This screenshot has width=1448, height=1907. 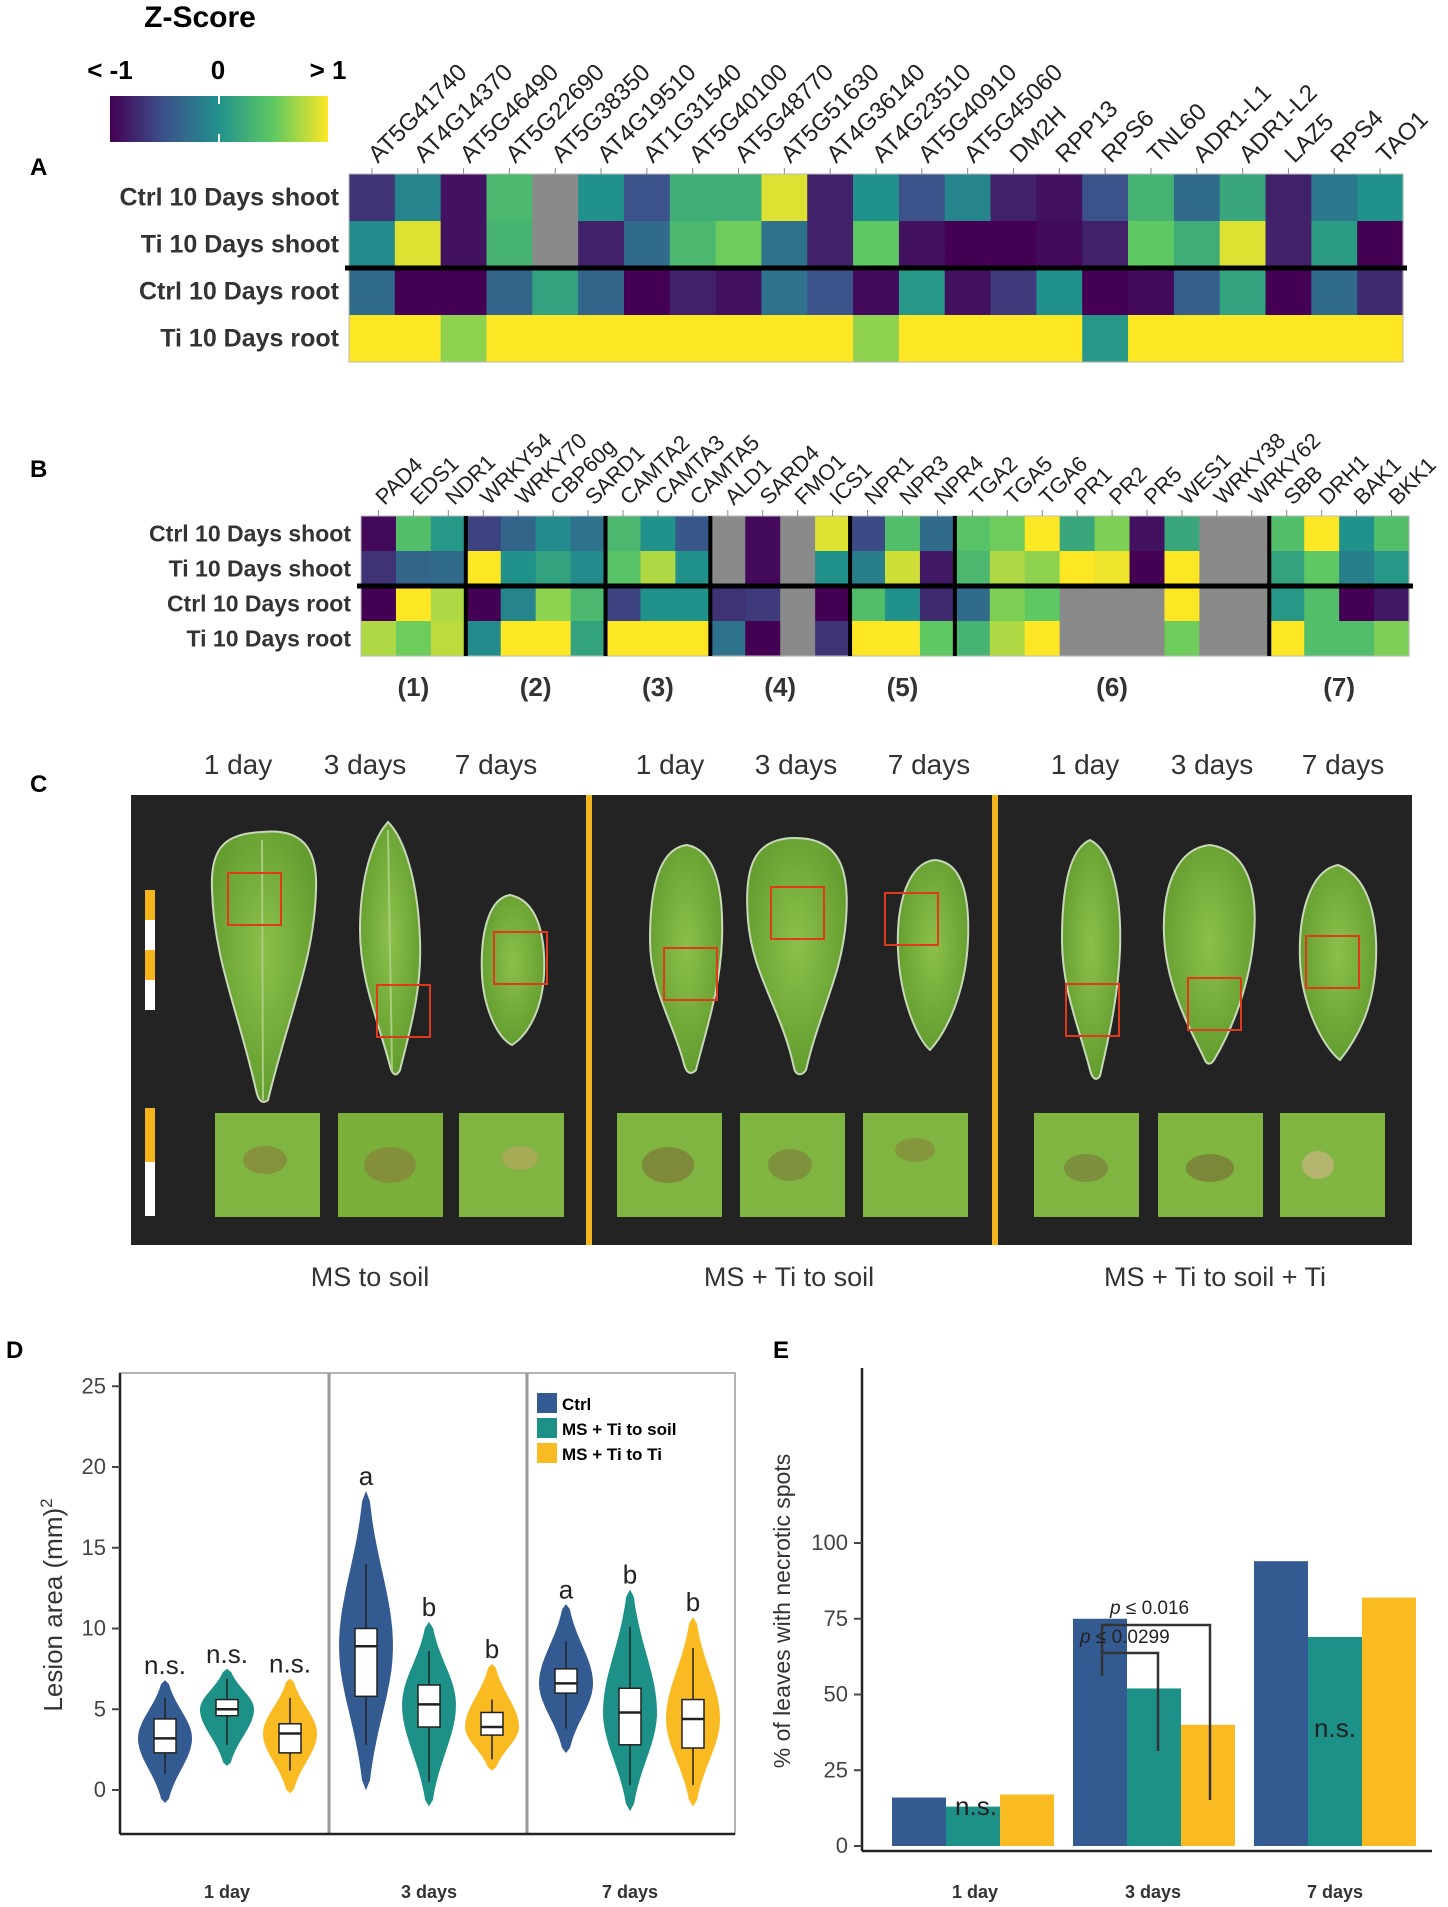 I want to click on timepoint-1day-group1: 1 day, so click(x=238, y=764).